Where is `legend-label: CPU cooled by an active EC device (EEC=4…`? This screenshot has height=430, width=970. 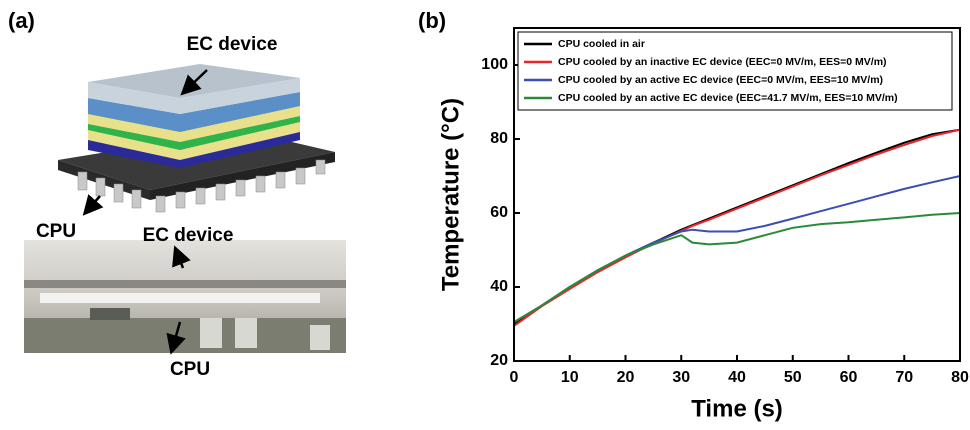 legend-label: CPU cooled by an active EC device (EEC=4… is located at coordinates (728, 98).